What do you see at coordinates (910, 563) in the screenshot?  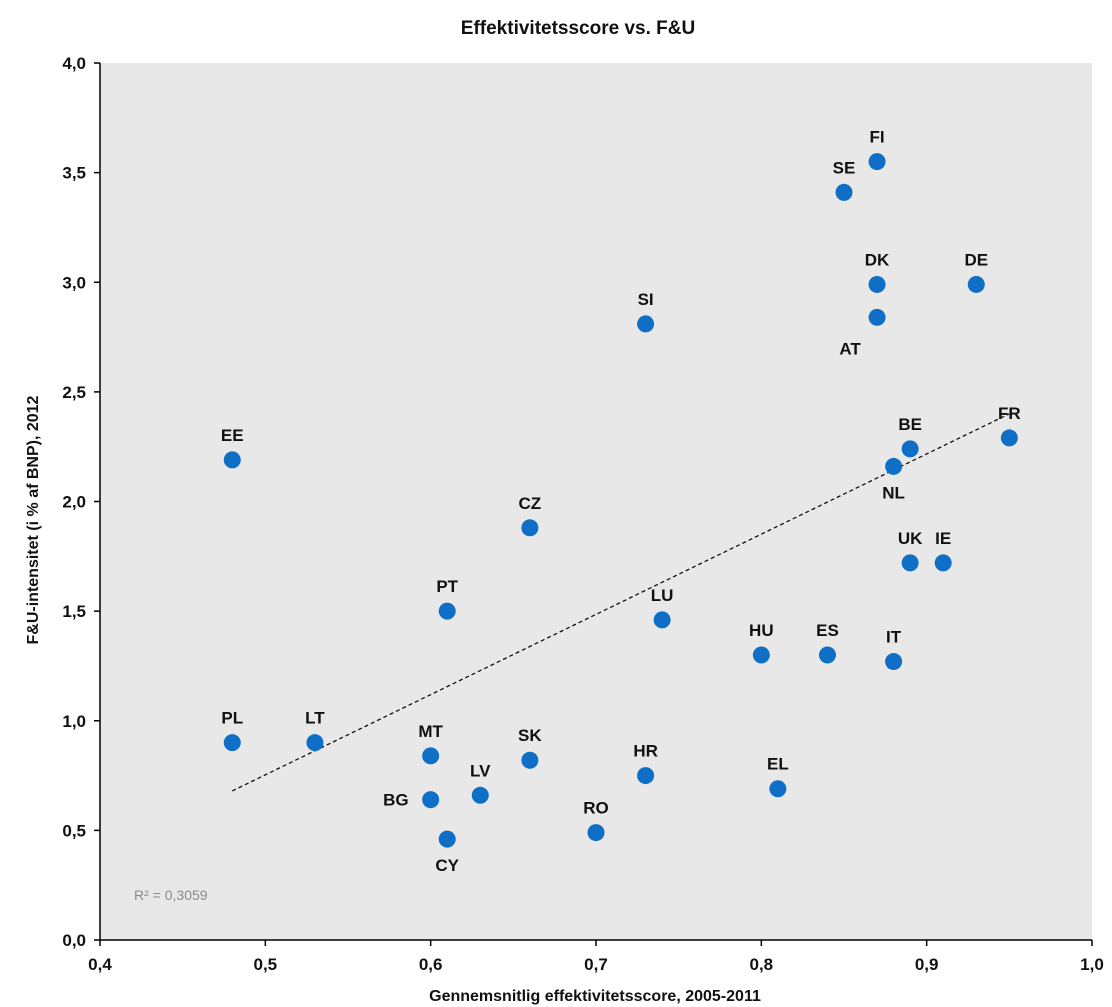 I see `data-point-uk` at bounding box center [910, 563].